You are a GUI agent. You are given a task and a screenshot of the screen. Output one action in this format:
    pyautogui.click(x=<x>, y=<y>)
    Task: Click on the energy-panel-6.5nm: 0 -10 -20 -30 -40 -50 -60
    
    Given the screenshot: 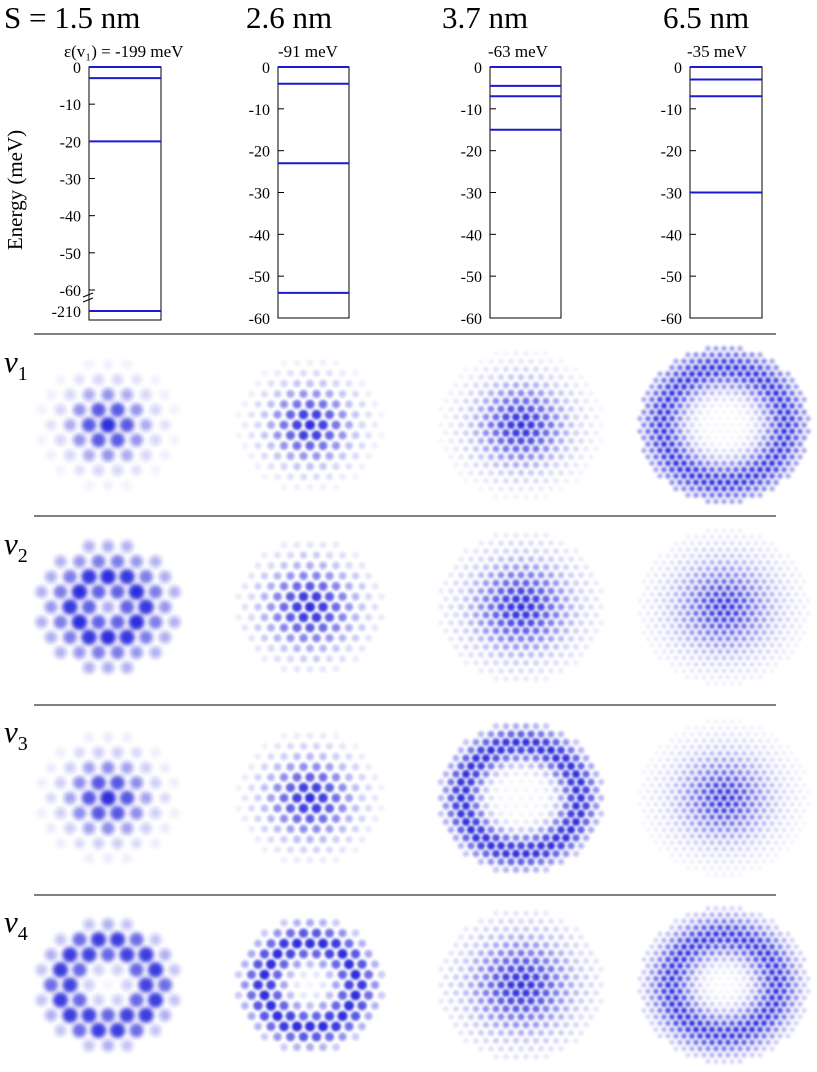 What is the action you would take?
    pyautogui.click(x=712, y=194)
    